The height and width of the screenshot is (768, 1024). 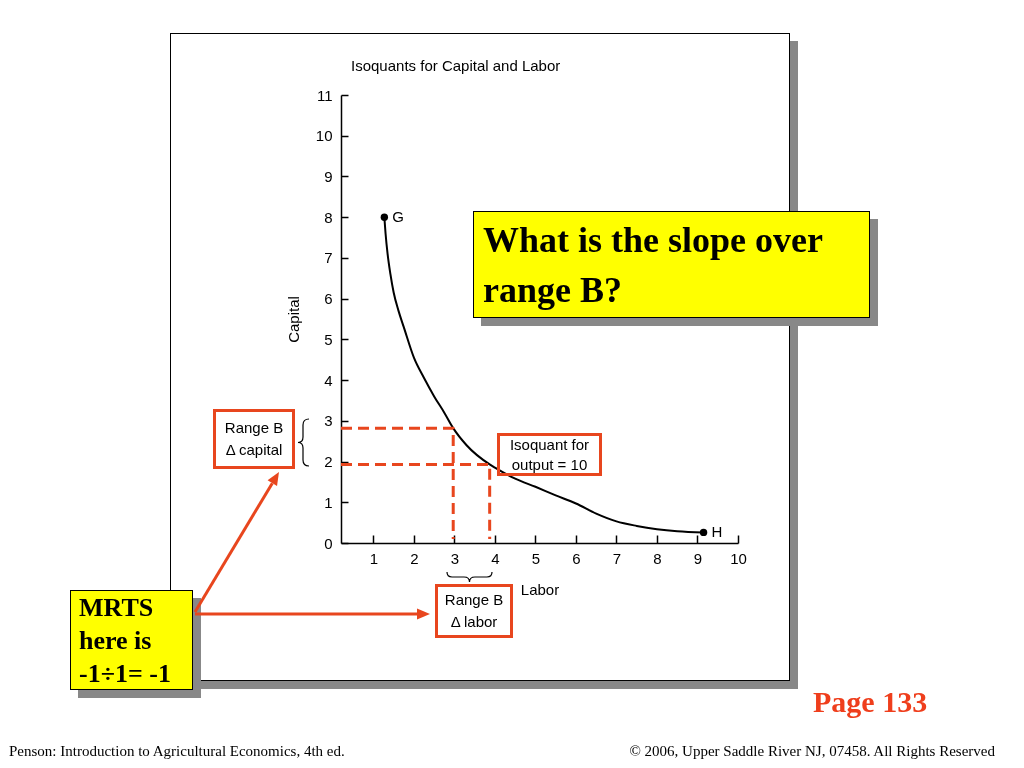 I want to click on x-axis-title: Labor, so click(x=540, y=589).